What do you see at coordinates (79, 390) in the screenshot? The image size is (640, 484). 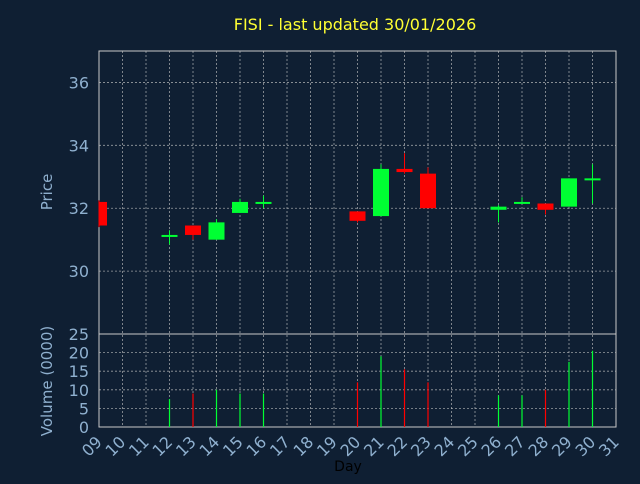 I see `volume-tick-label: 10` at bounding box center [79, 390].